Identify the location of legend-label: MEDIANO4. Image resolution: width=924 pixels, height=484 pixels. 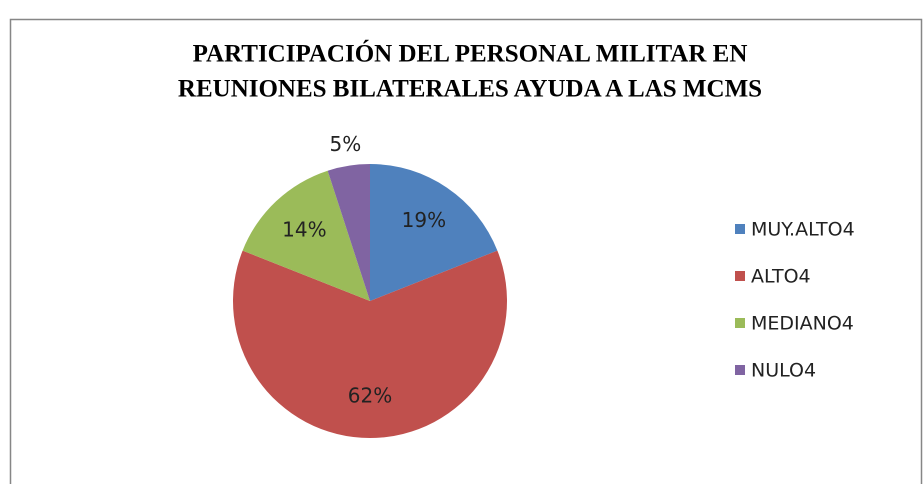
(802, 324).